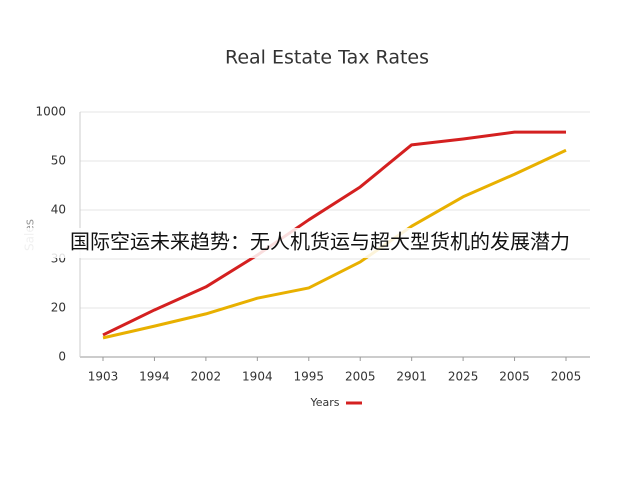 This screenshot has width=640, height=480. I want to click on x-tick-label: 1903, so click(103, 377).